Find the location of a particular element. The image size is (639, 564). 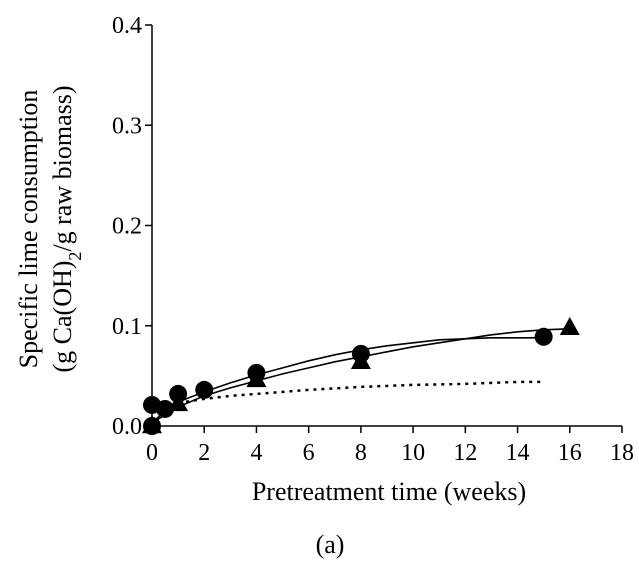

y-tick-label: 0.3 is located at coordinates (127, 126).